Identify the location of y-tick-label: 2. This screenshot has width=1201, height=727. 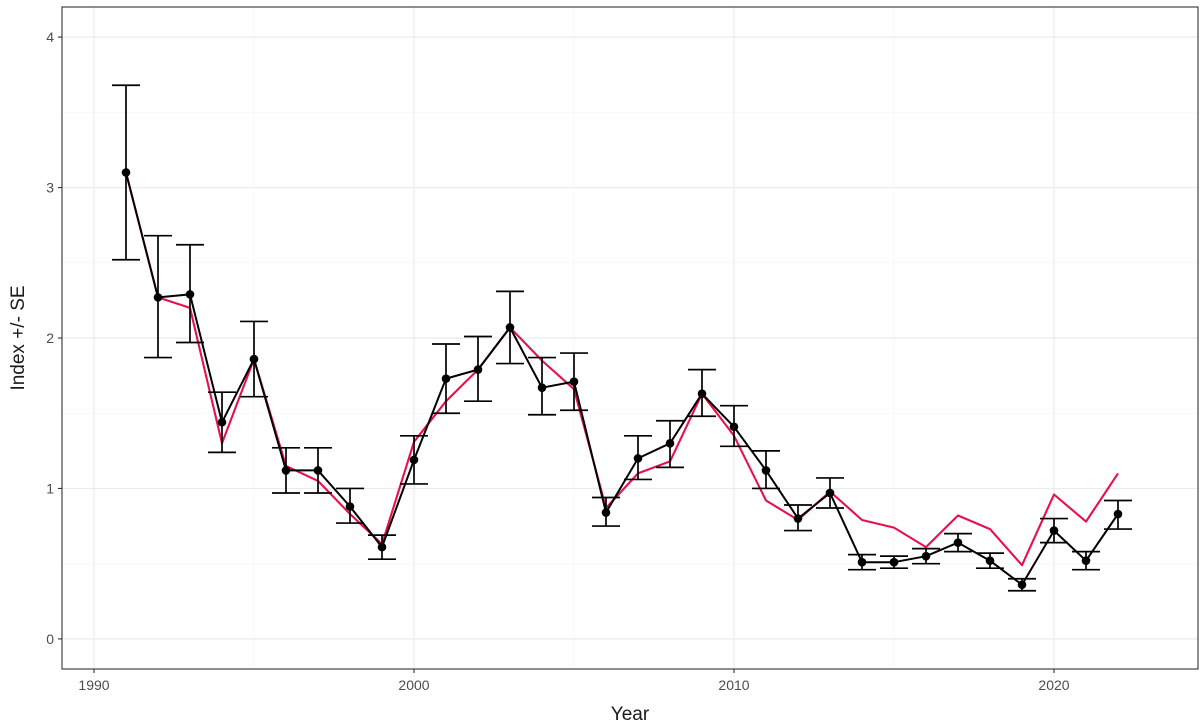
(50, 338).